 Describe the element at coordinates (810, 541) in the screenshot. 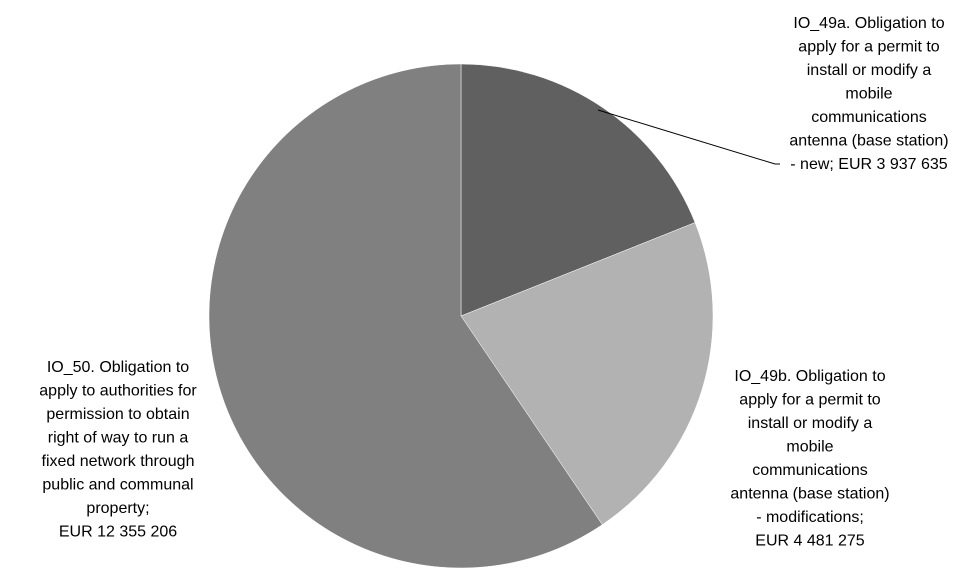

I see `slice-label-line: EUR 4 481 275` at that location.